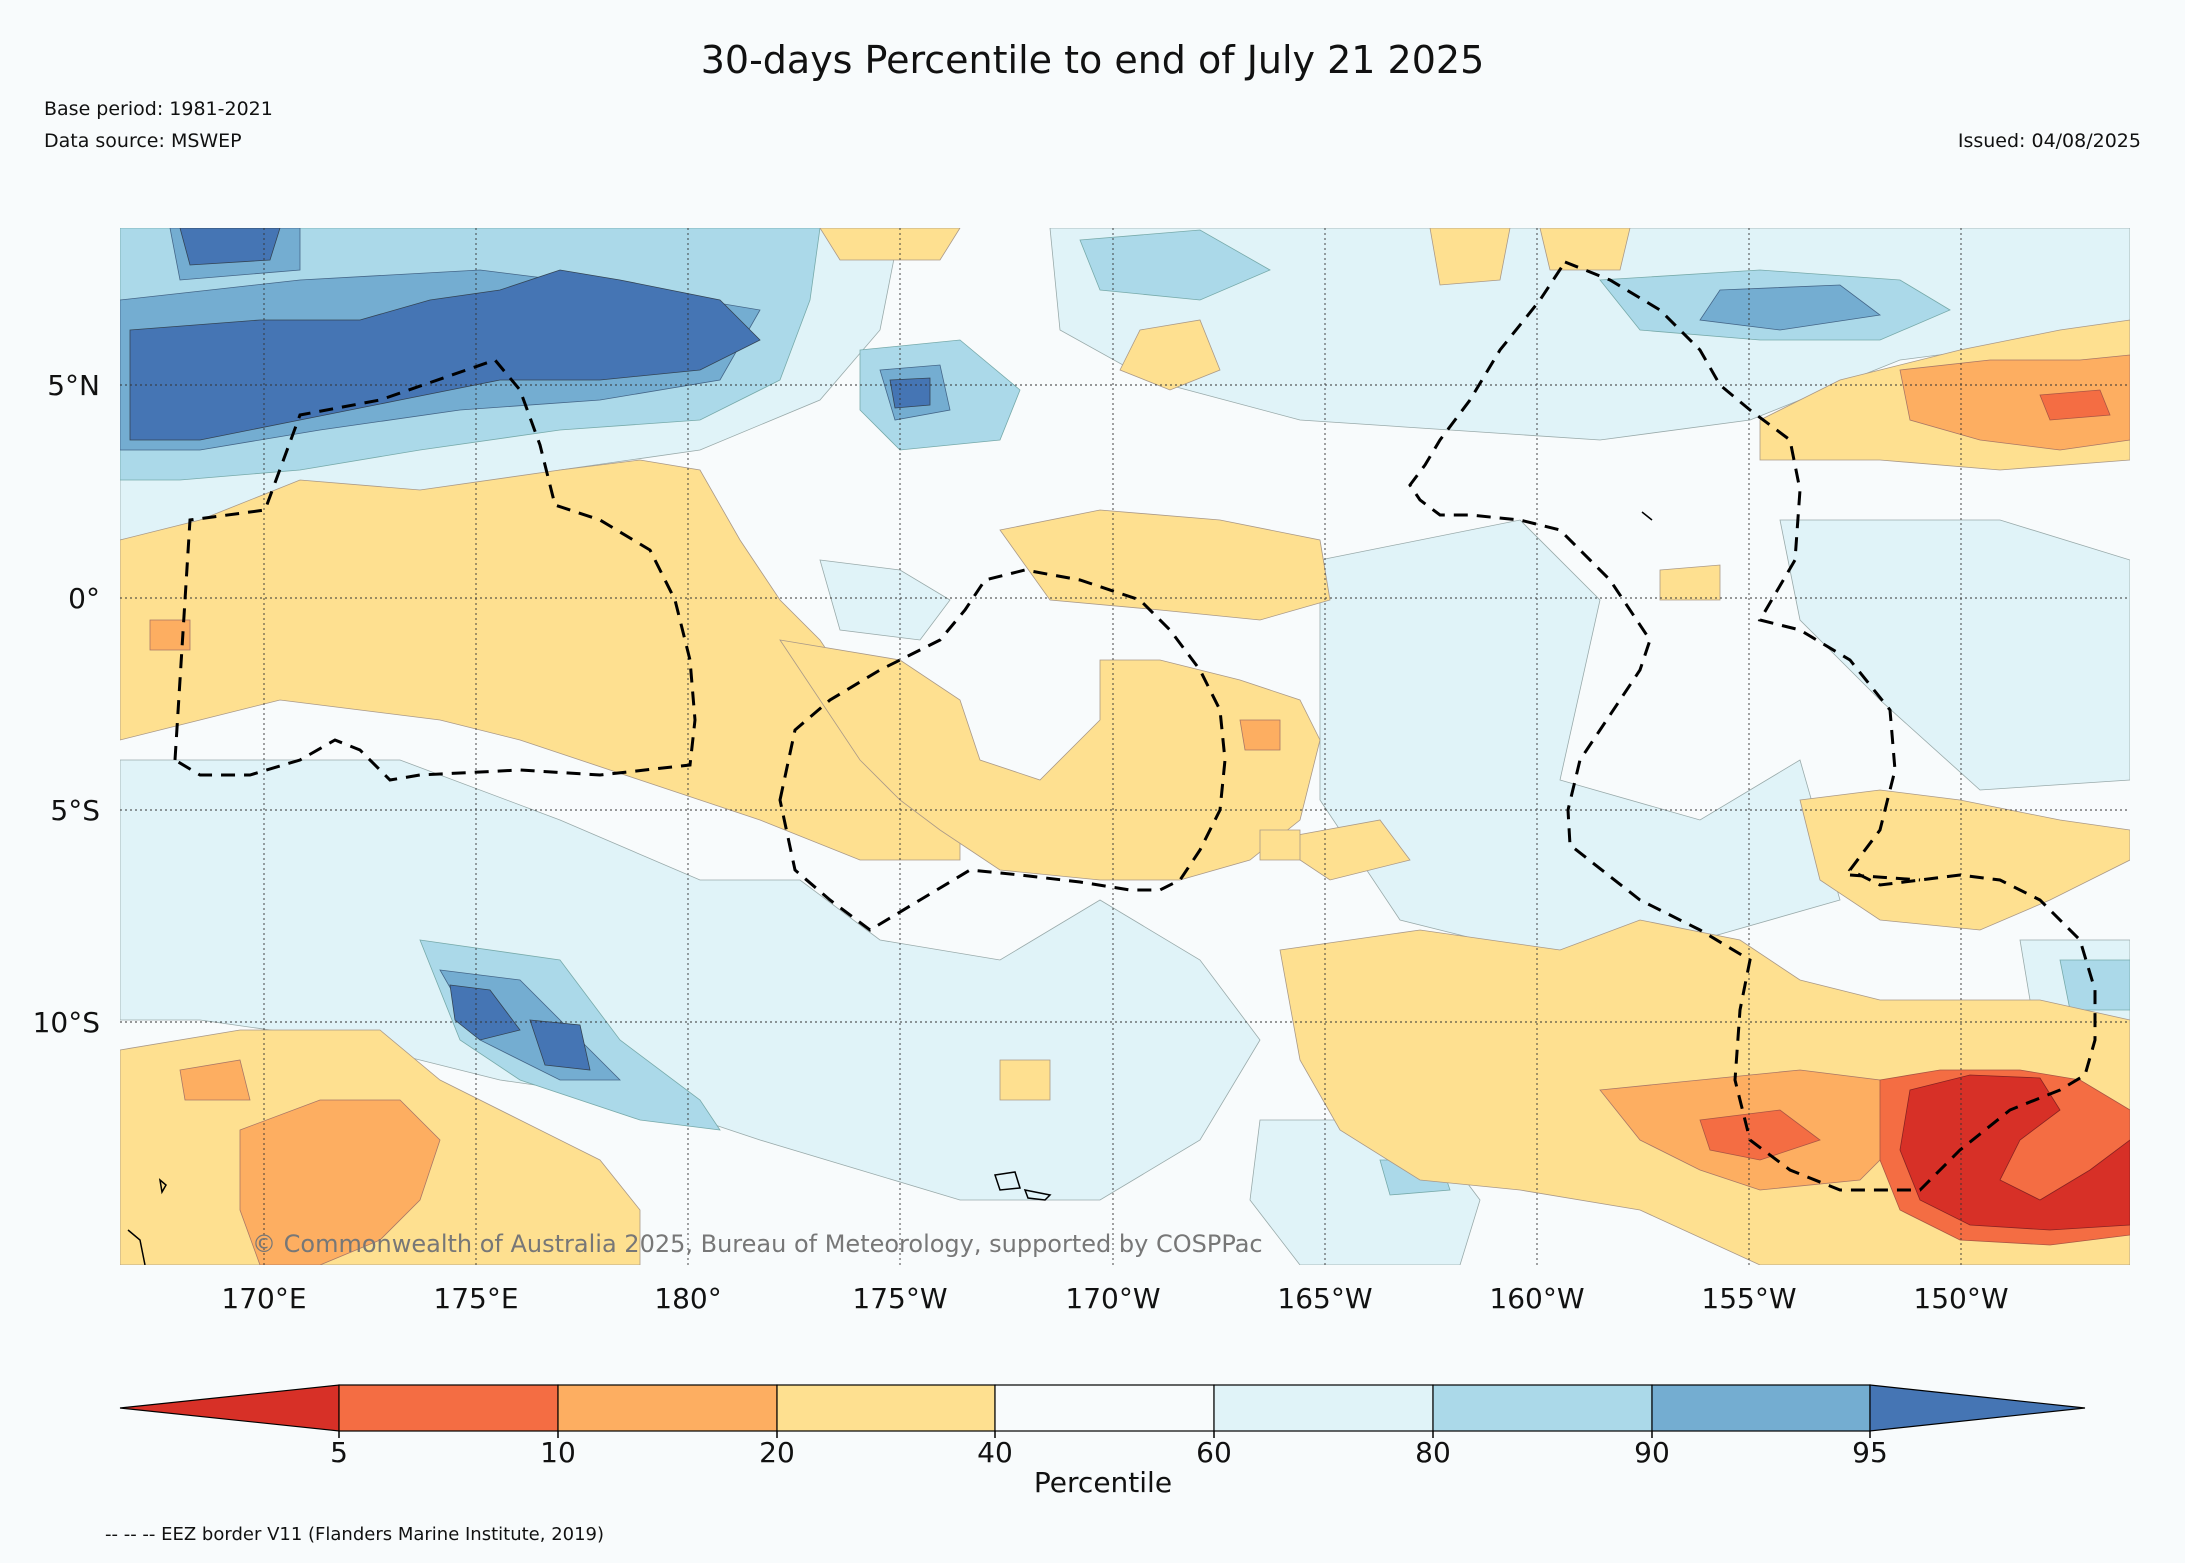  I want to click on colorbar: 5 10 20 40 60 80 90 95 Percentile, so click(1102, 1441).